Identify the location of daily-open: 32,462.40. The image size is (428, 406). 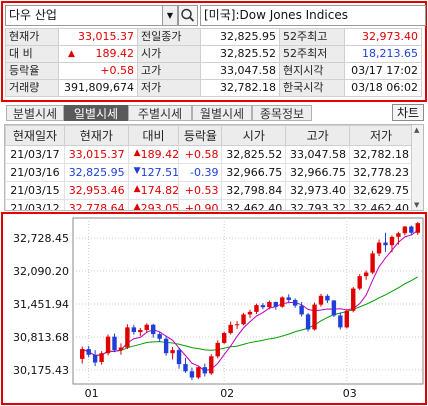
(254, 204).